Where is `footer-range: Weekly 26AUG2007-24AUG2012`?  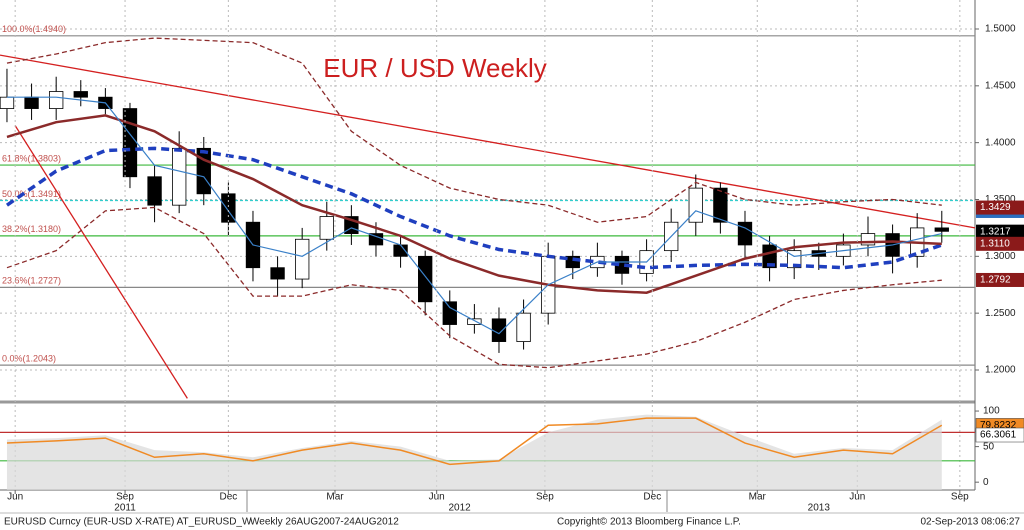 footer-range: Weekly 26AUG2007-24AUG2012 is located at coordinates (324, 522).